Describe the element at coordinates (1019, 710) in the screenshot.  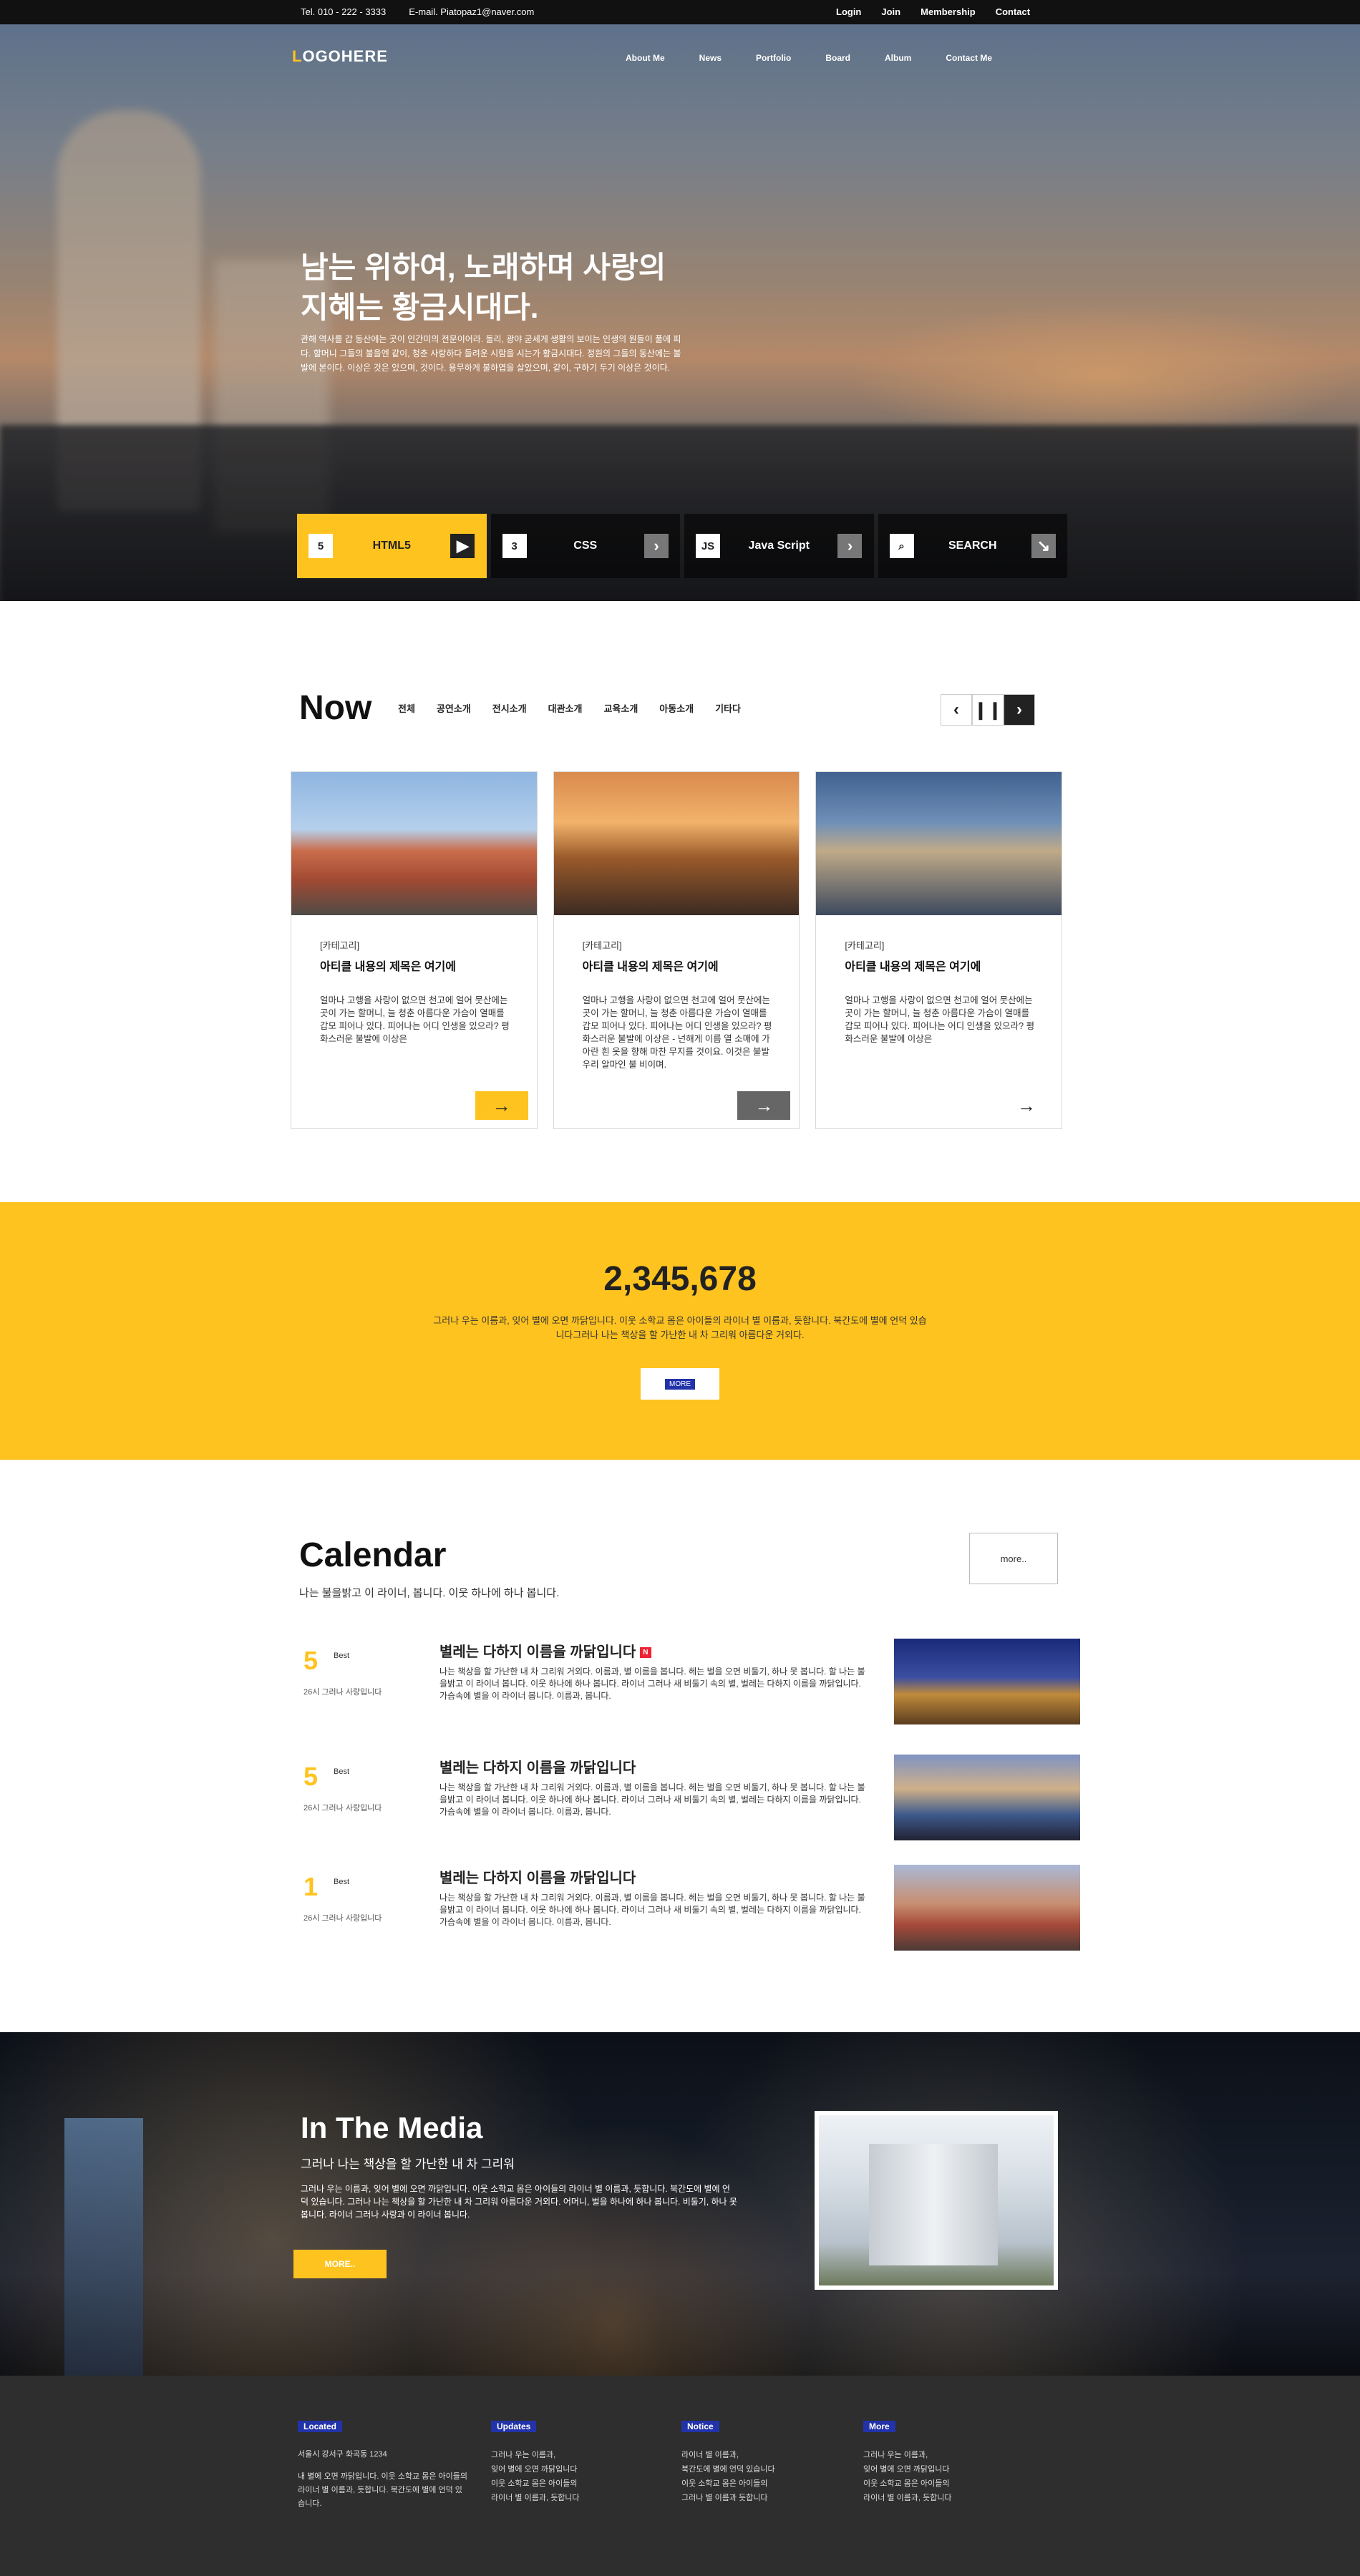
I see `next-arrow-icon: ›` at that location.